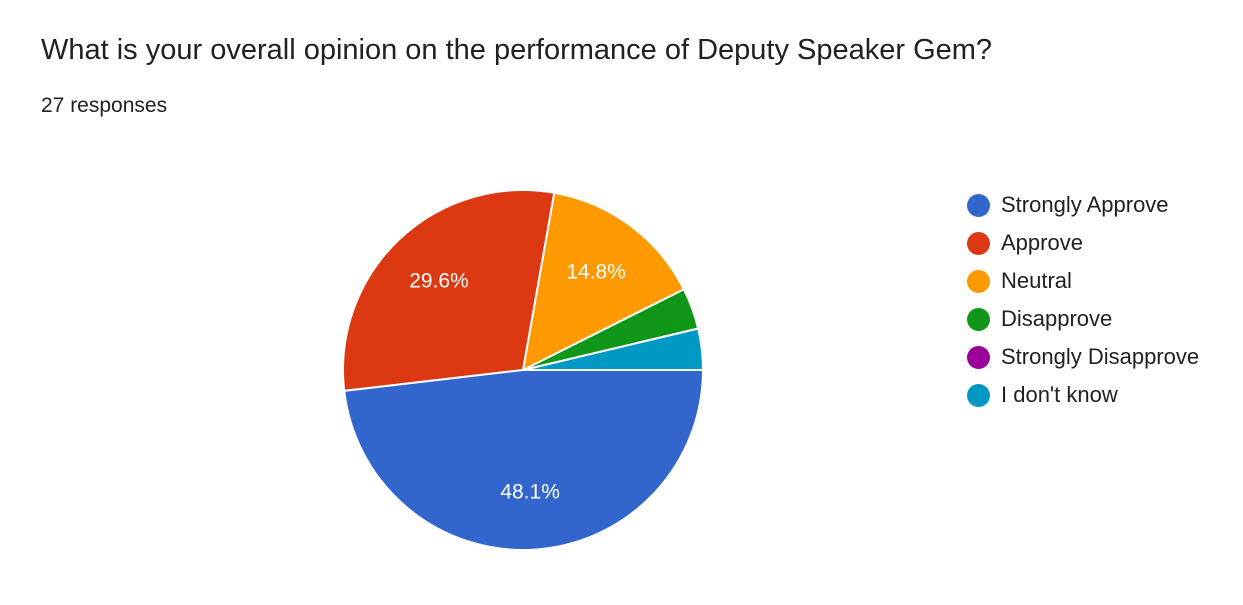 This screenshot has width=1243, height=605. What do you see at coordinates (104, 105) in the screenshot?
I see `response-count: 27 responses` at bounding box center [104, 105].